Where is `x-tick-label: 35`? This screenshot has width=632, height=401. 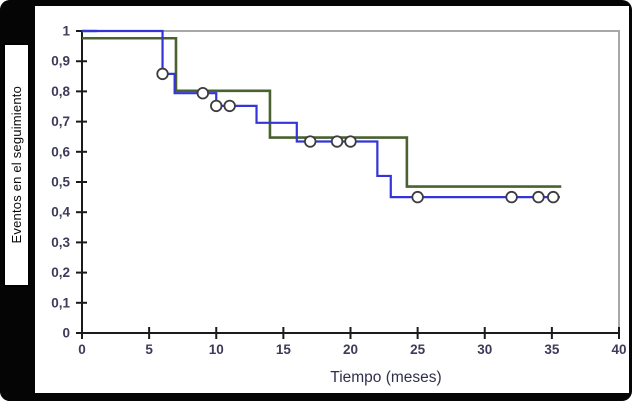 x-tick-label: 35 is located at coordinates (552, 349).